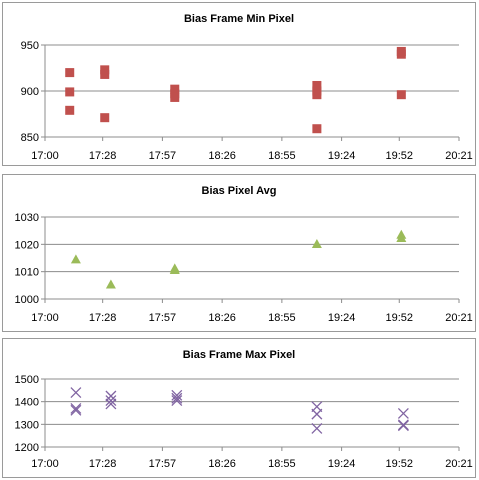  Describe the element at coordinates (27, 273) in the screenshot. I see `y-tick-label: 1010` at that location.